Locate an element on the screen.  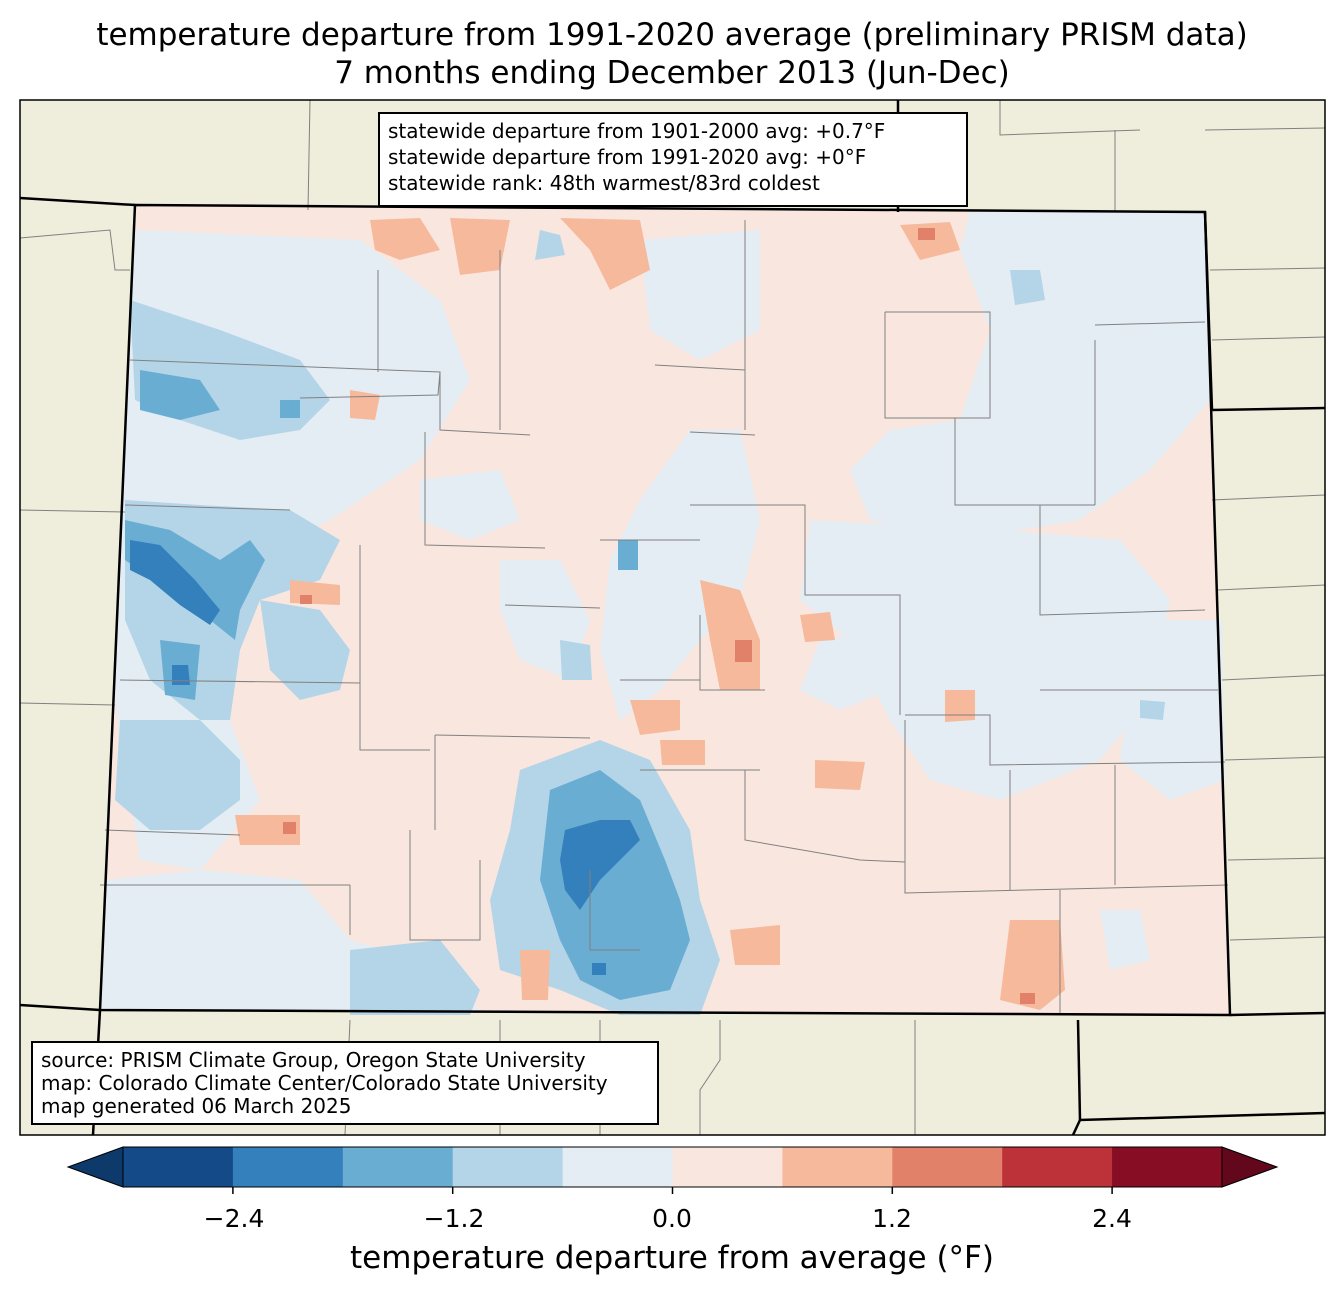
colorbar is located at coordinates (672, 1170).